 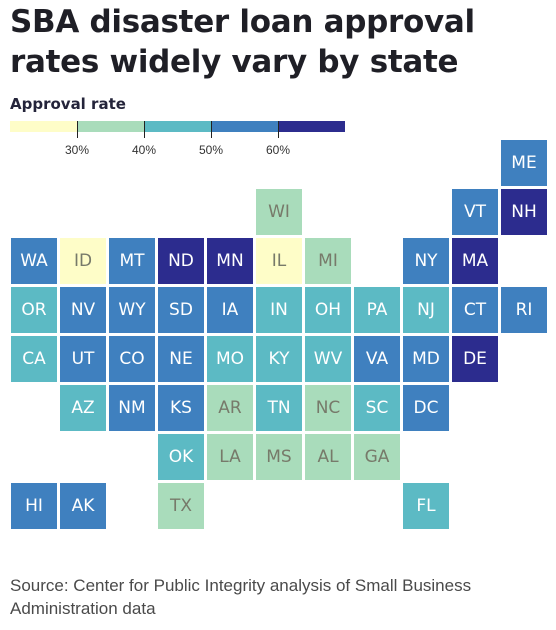 I want to click on state-tile-ut: UT, so click(x=83, y=359).